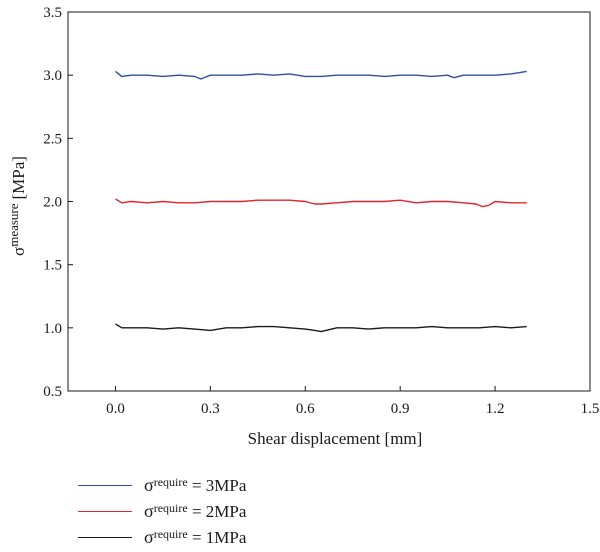 The image size is (600, 552). I want to click on legend-label-2mpa: σrequire = 2MPa, so click(195, 510).